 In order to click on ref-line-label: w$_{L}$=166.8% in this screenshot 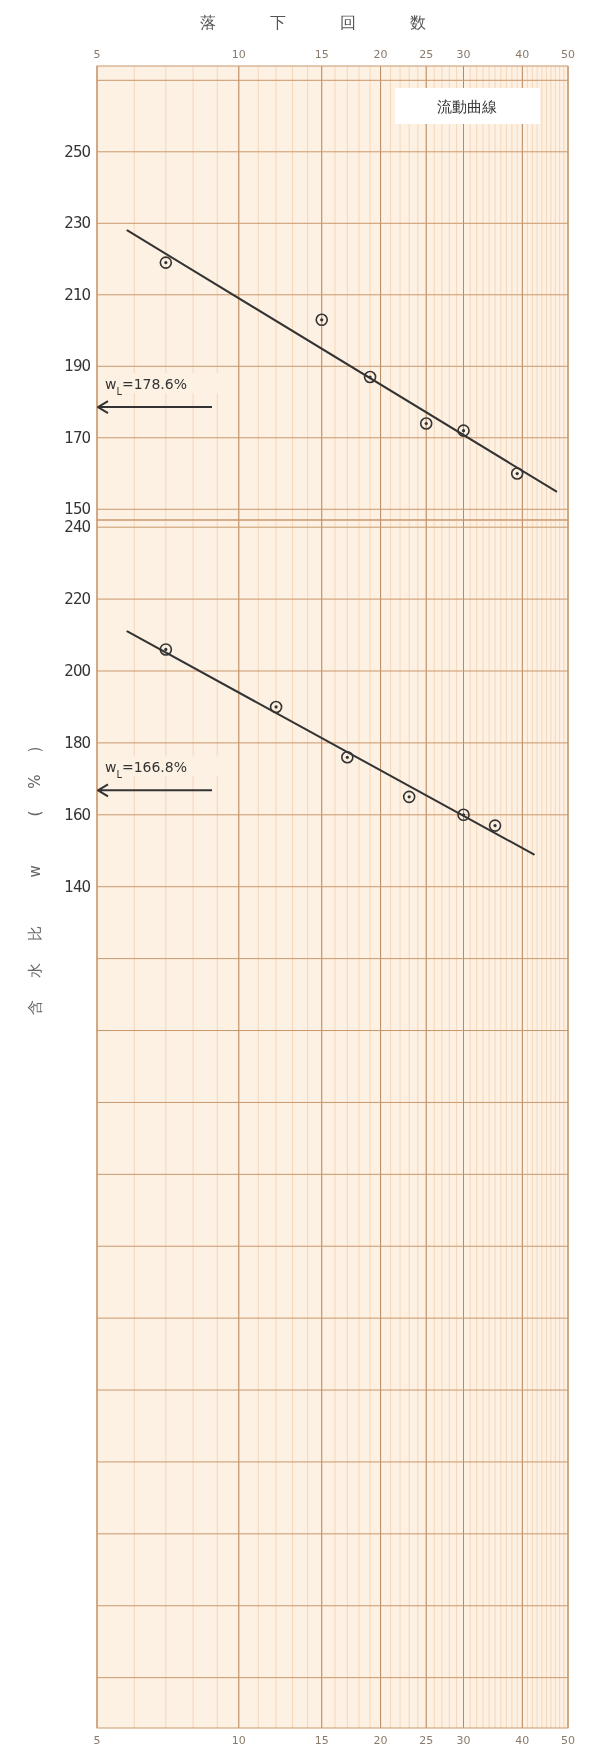, I will do `click(146, 769)`.